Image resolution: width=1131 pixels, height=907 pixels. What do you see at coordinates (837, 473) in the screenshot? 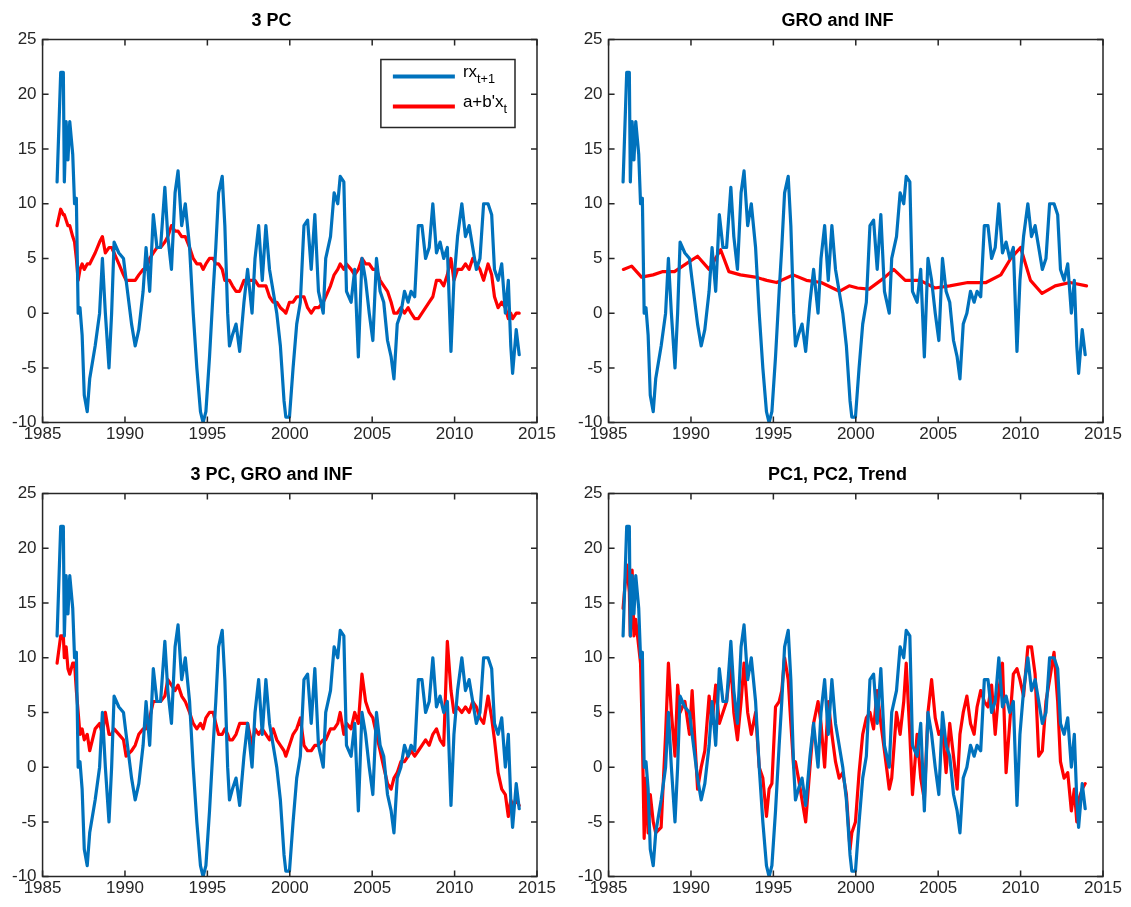
I see `chart-title: PC1, PC2, Trend` at bounding box center [837, 473].